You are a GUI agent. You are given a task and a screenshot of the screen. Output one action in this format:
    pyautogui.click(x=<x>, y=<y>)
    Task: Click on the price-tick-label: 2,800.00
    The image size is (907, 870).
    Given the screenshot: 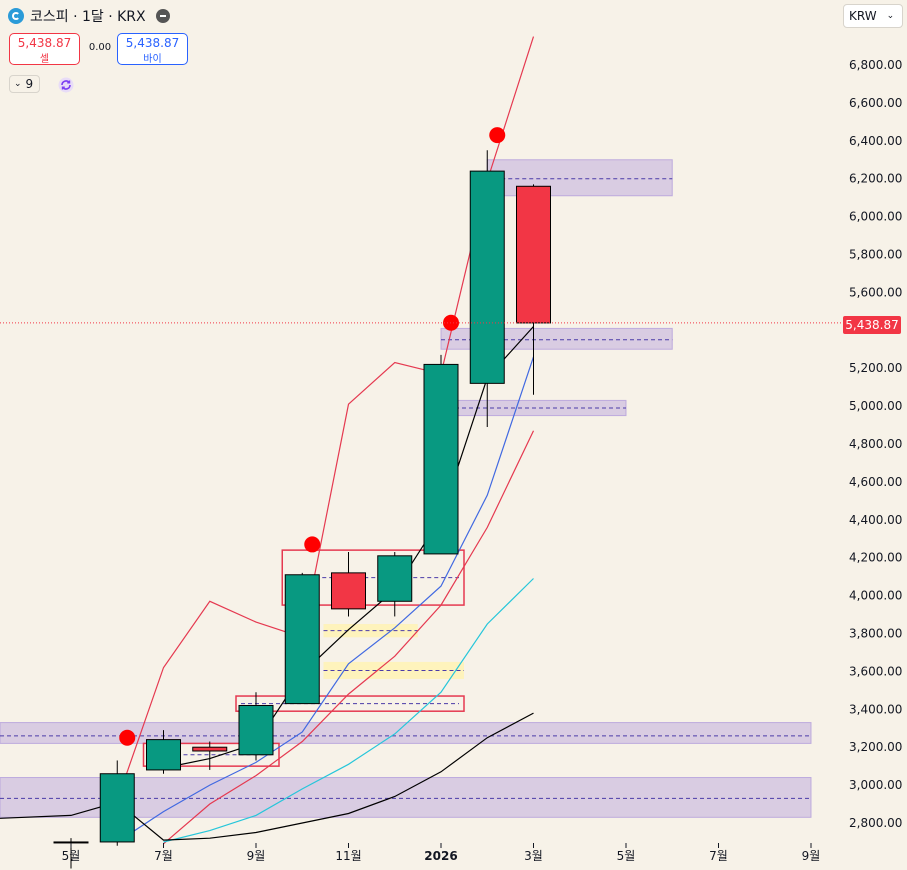 What is the action you would take?
    pyautogui.click(x=875, y=823)
    